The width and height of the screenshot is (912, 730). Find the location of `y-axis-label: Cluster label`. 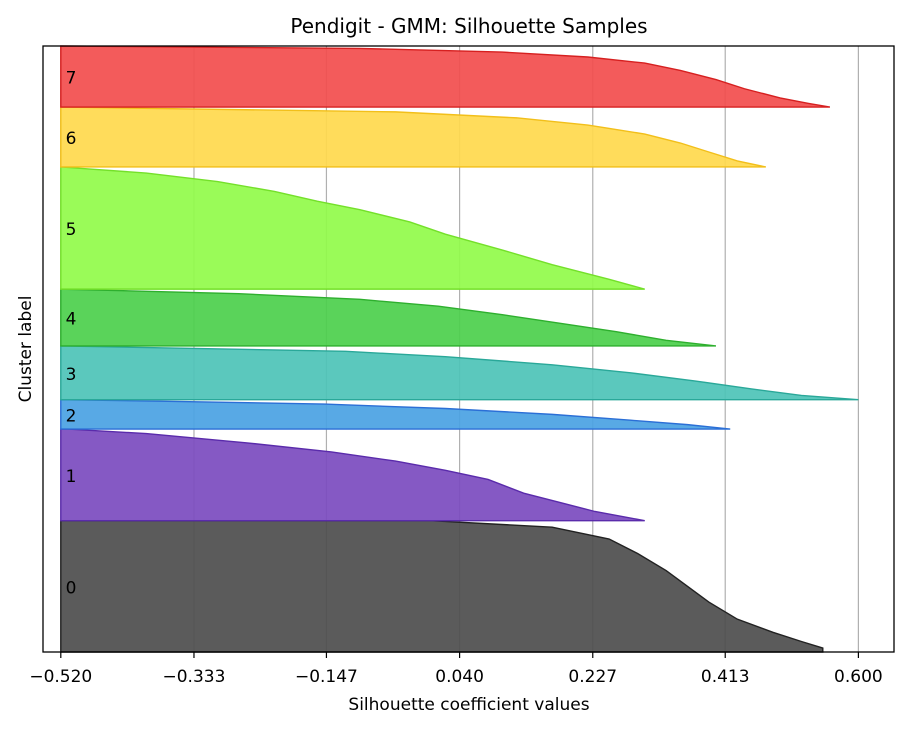

y-axis-label: Cluster label is located at coordinates (26, 349).